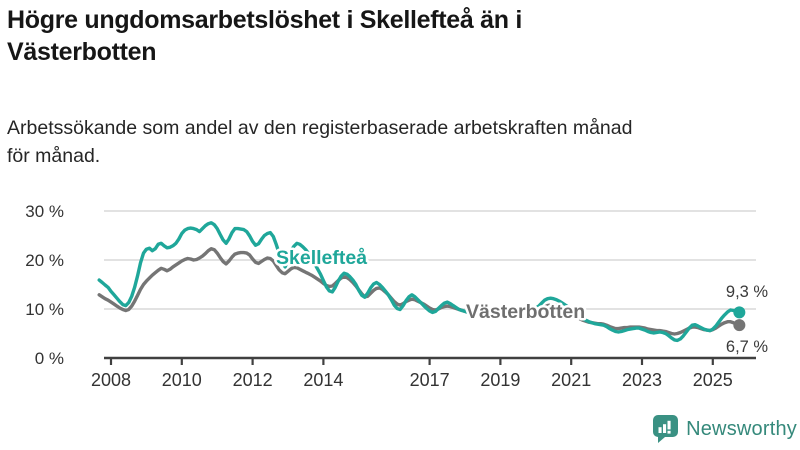 The image size is (800, 450). What do you see at coordinates (747, 292) in the screenshot?
I see `end-value-label-skellefteå: 9,3 %` at bounding box center [747, 292].